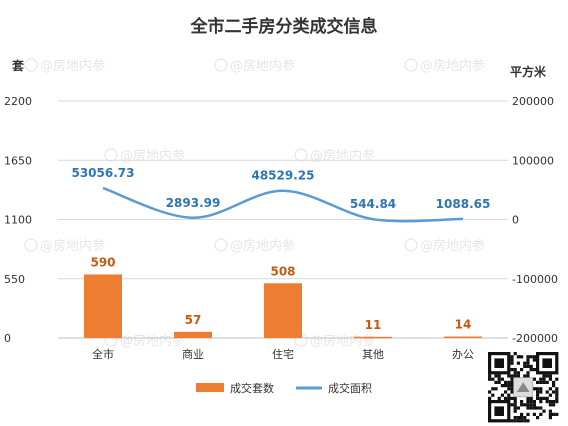 The image size is (568, 426). What do you see at coordinates (284, 26) in the screenshot?
I see `chart-title: 全市二手房分类成交信息` at bounding box center [284, 26].